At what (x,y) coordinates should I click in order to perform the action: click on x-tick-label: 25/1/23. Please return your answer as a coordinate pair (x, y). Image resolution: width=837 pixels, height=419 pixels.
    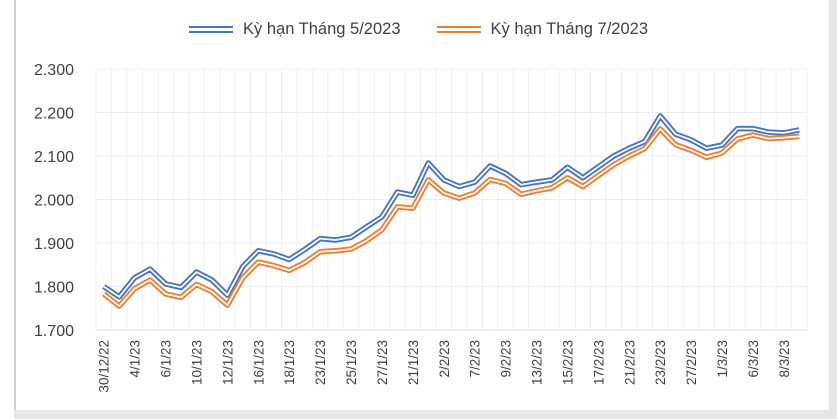
    Looking at the image, I should click on (351, 362).